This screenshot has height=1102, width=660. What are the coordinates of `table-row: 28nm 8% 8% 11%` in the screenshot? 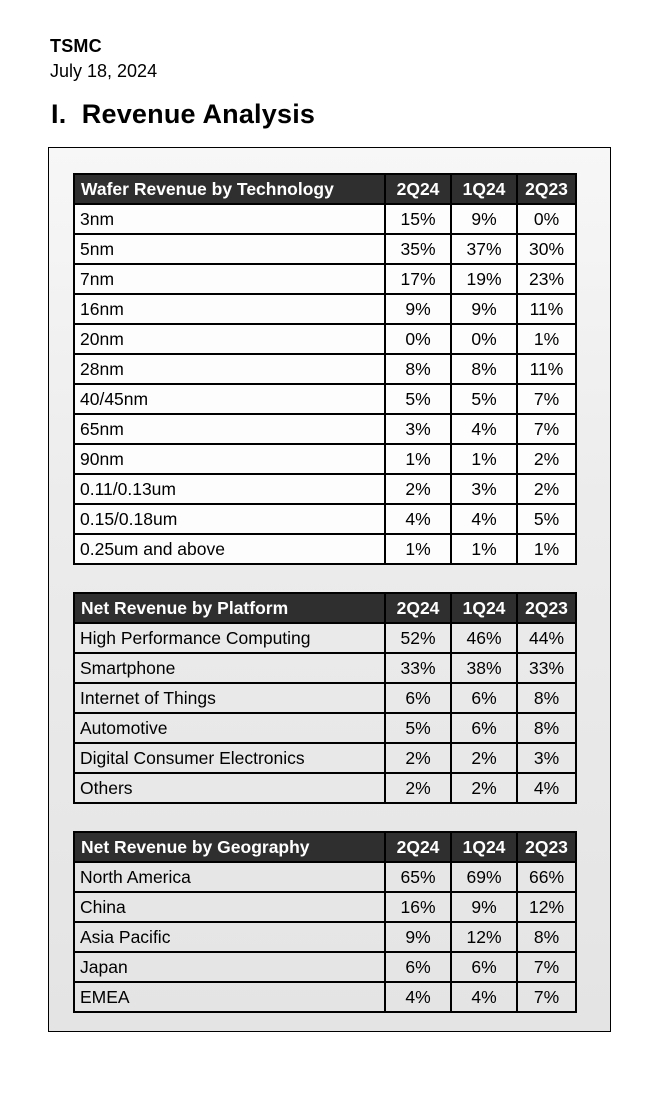 It's located at (325, 369).